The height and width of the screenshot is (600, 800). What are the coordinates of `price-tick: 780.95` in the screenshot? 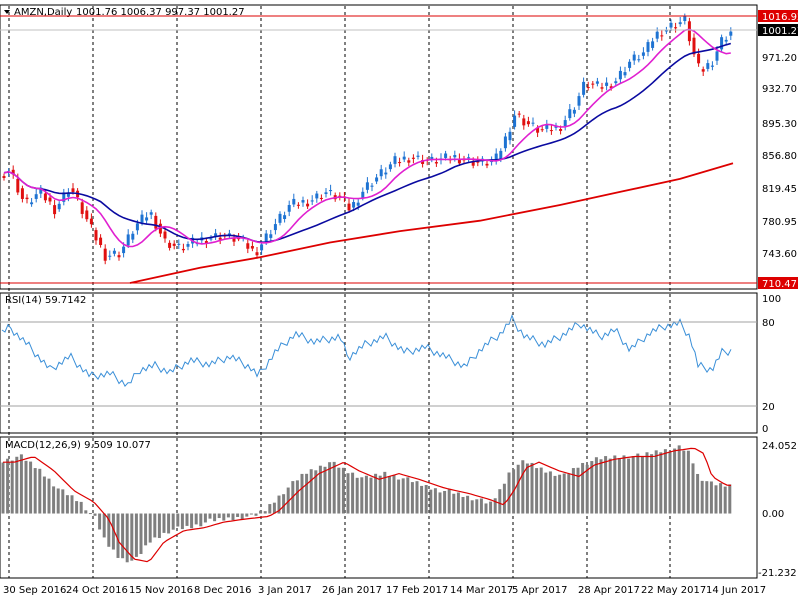 It's located at (779, 222).